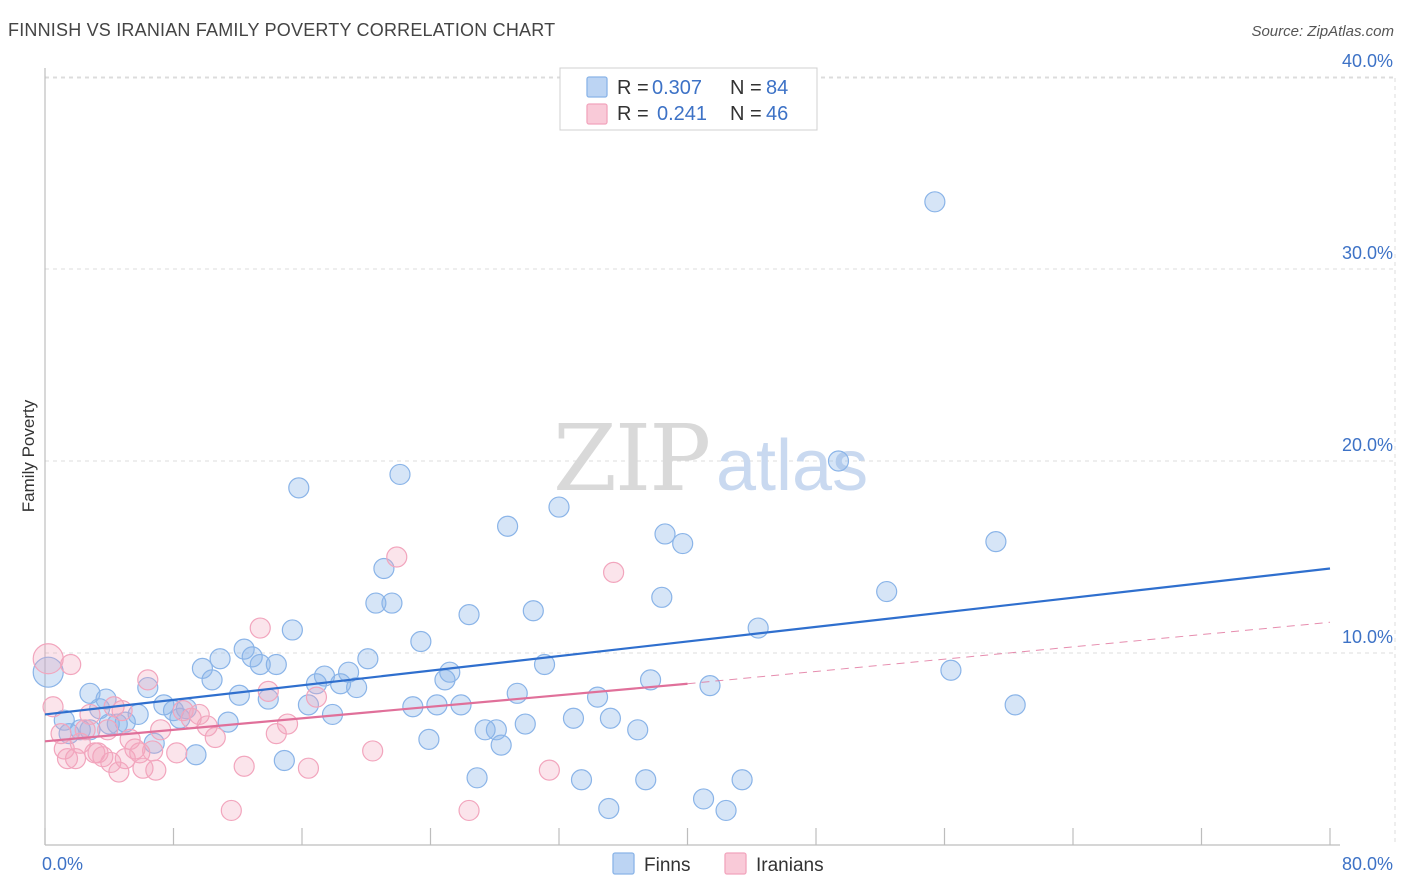 This screenshot has width=1406, height=892. I want to click on y-tick-label: 10.0%, so click(1367, 637).